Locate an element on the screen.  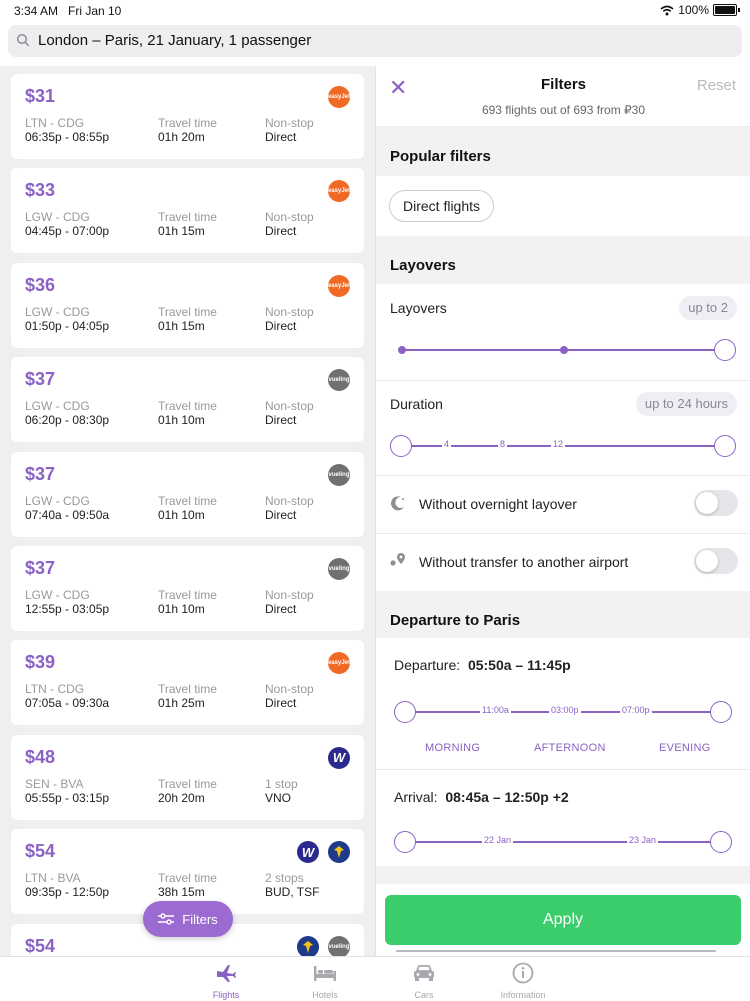
reset-button: Reset is located at coordinates (716, 85).